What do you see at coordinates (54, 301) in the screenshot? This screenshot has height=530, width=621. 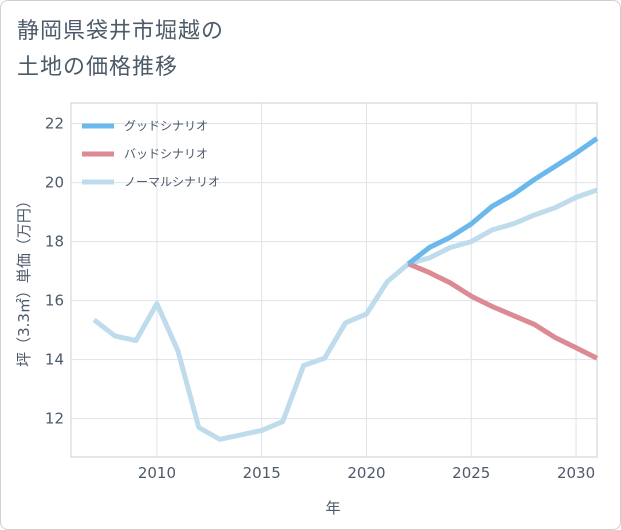 I see `y-tick-label-16: 16` at bounding box center [54, 301].